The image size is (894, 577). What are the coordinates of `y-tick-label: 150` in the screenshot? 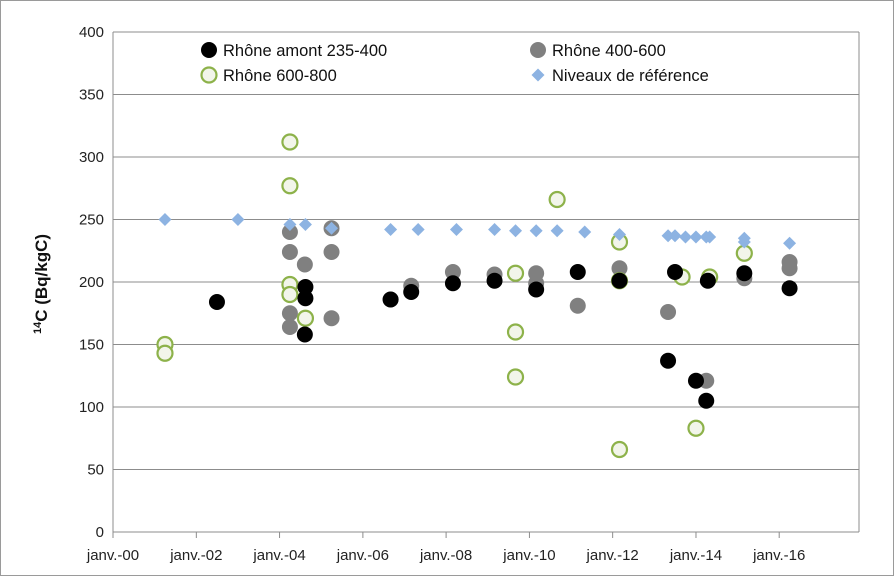 It's located at (91, 345).